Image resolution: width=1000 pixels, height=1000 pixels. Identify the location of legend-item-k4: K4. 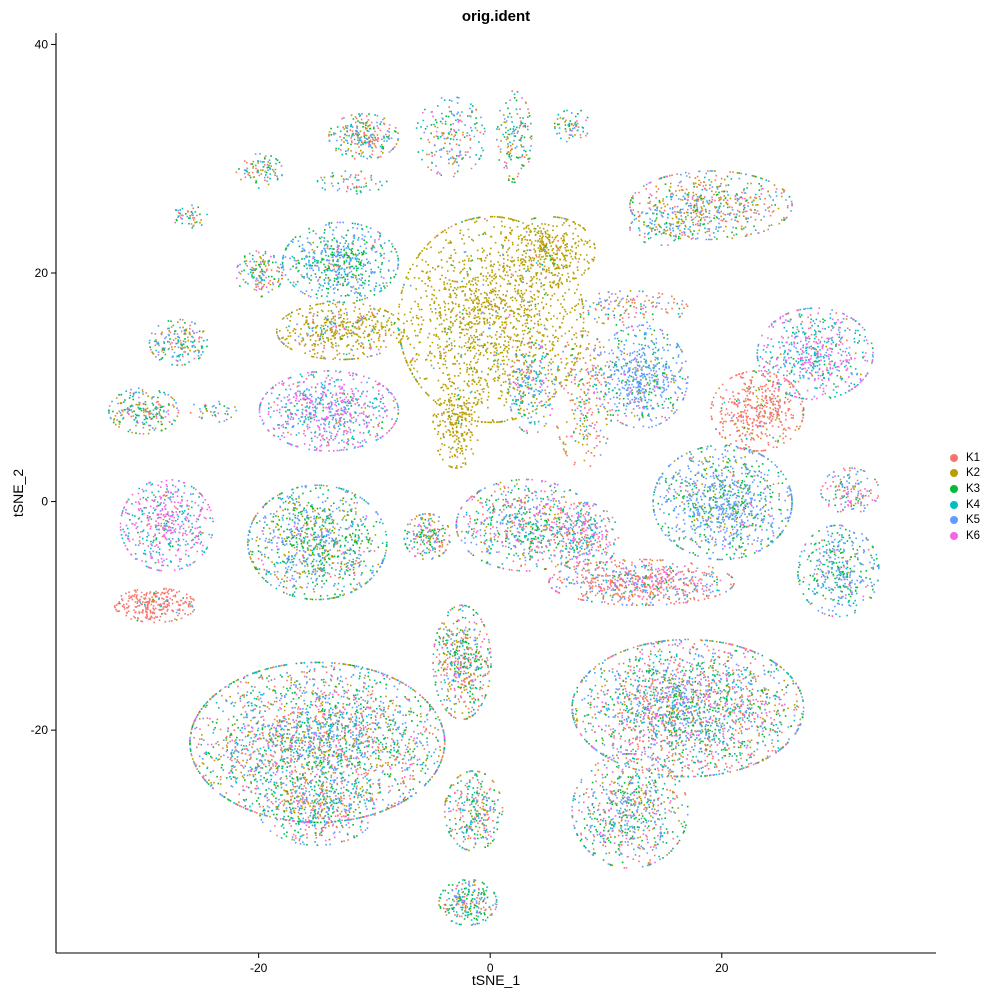
(965, 505).